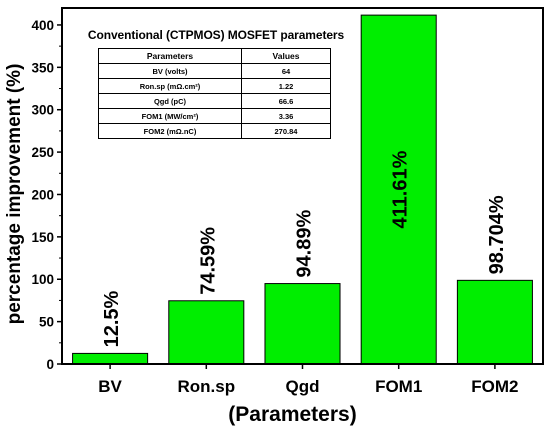 Image resolution: width=550 pixels, height=434 pixels. Describe the element at coordinates (305, 244) in the screenshot. I see `data-label: 94.89%` at that location.